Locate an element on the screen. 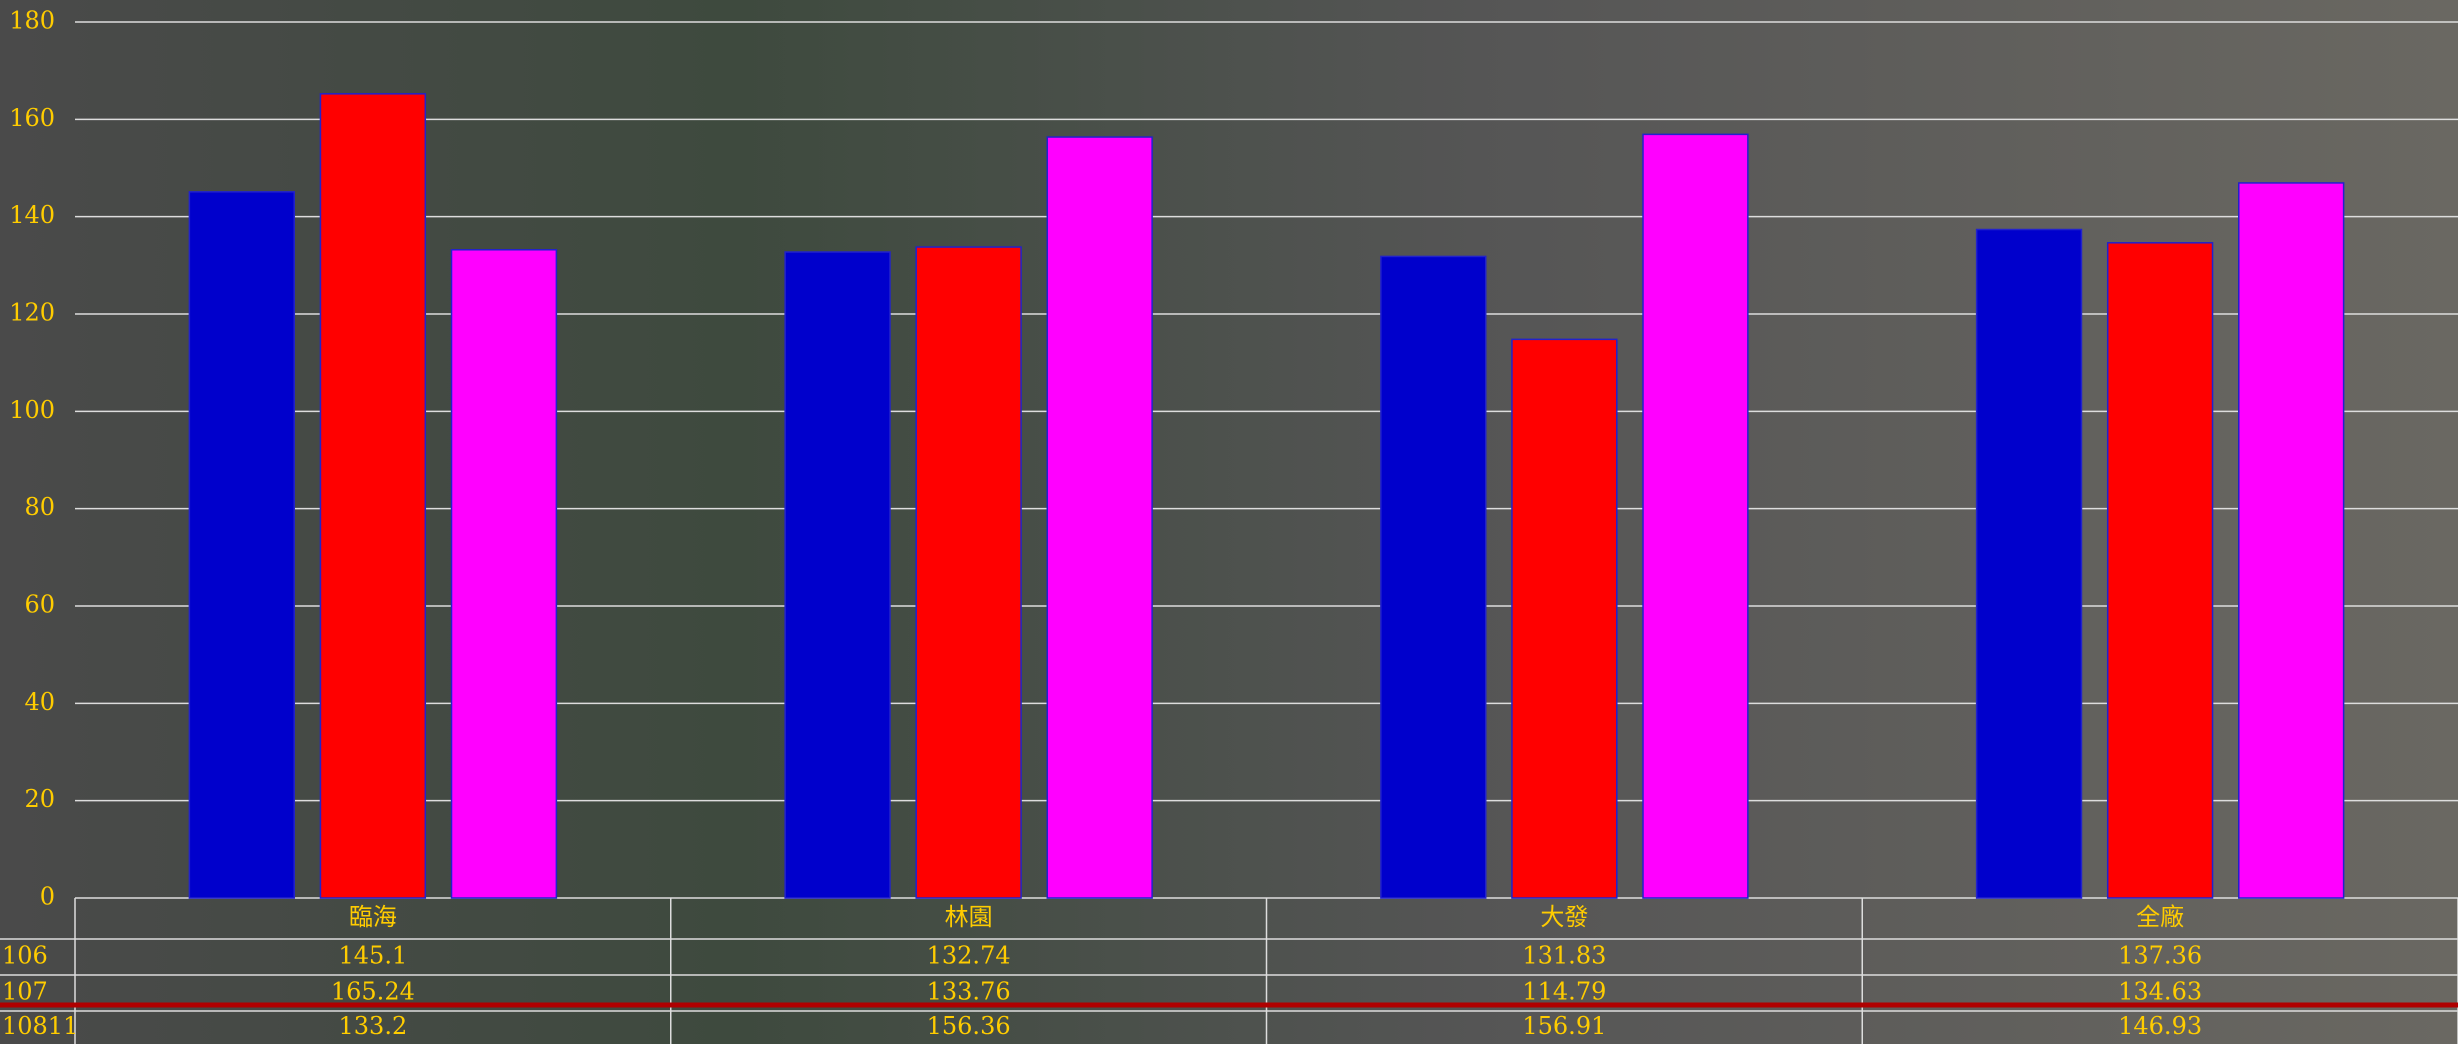 Image resolution: width=2458 pixels, height=1044 pixels. y-tick-label: 180 is located at coordinates (32, 21).